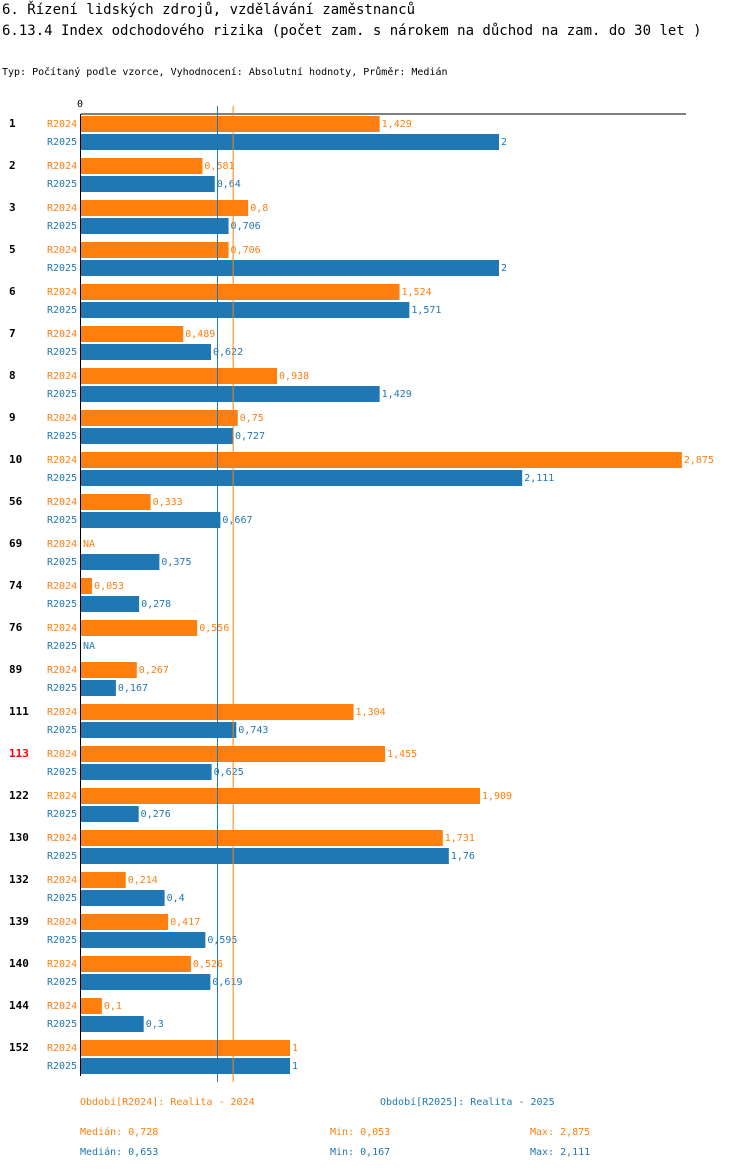 The width and height of the screenshot is (750, 1170). What do you see at coordinates (253, 730) in the screenshot?
I see `data-label-r2025: 0,743` at bounding box center [253, 730].